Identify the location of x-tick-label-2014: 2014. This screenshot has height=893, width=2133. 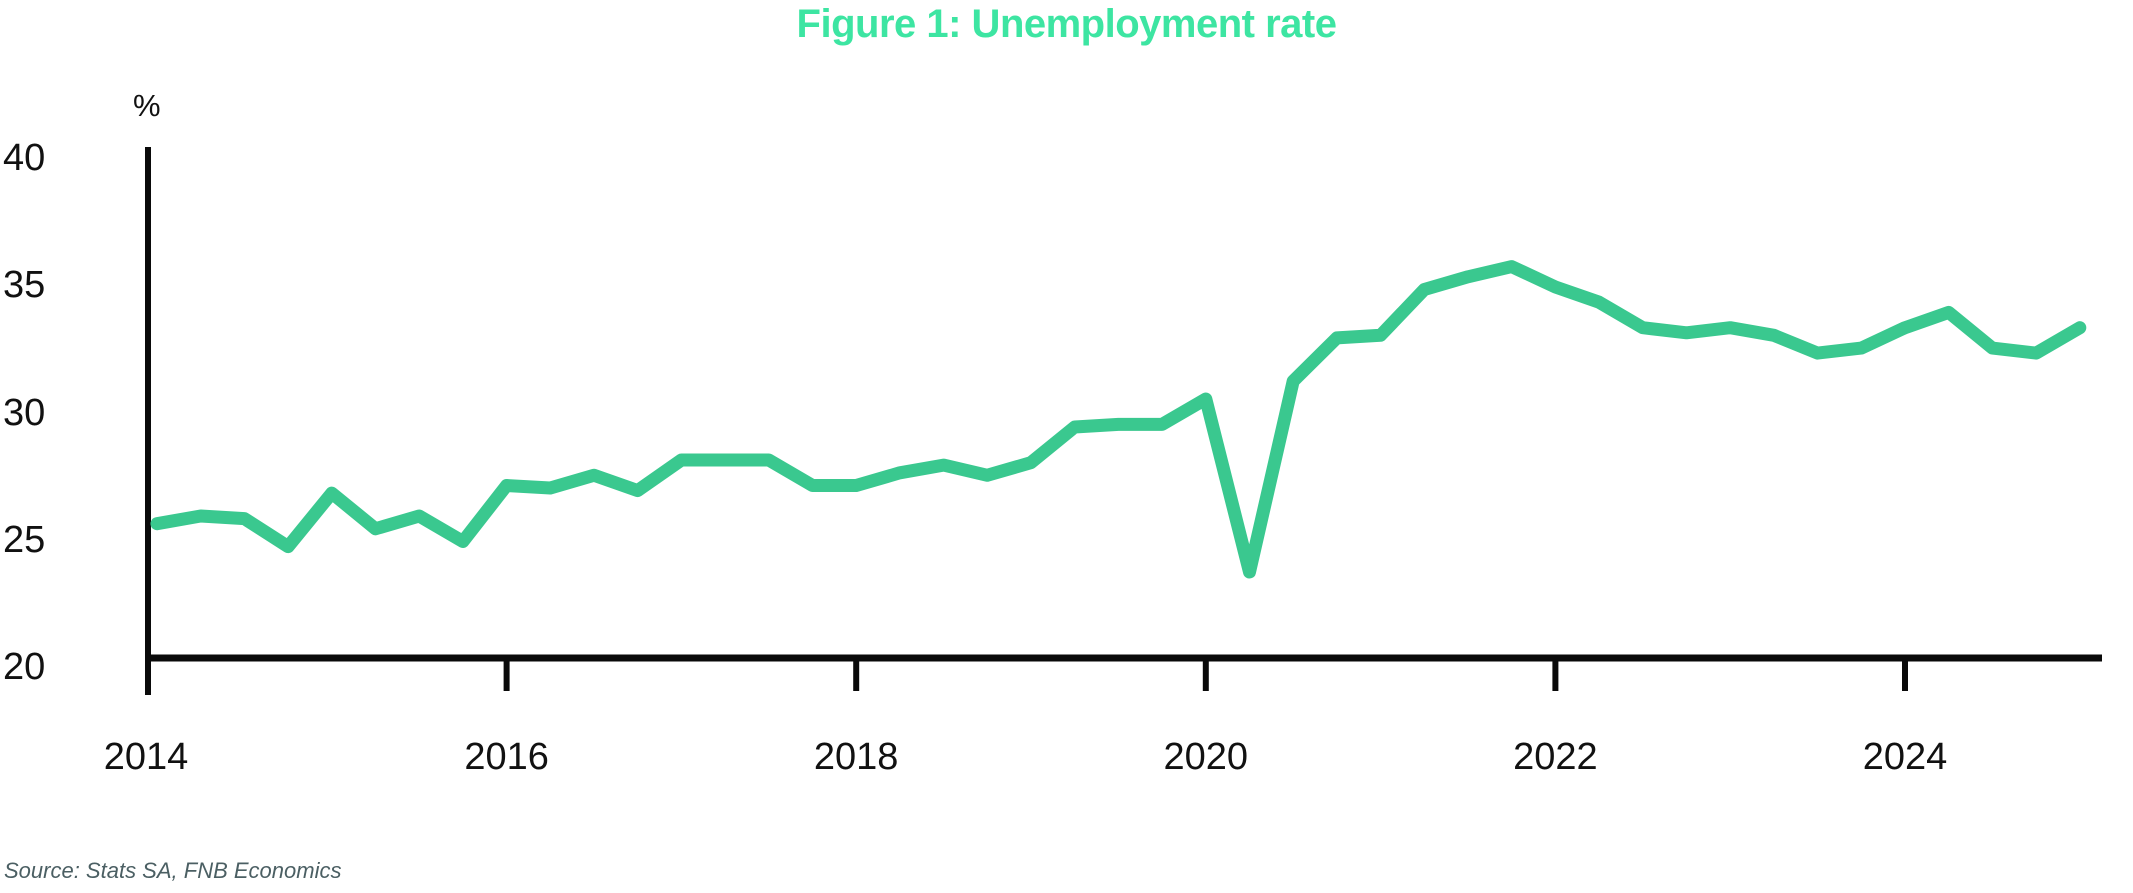
(146, 757).